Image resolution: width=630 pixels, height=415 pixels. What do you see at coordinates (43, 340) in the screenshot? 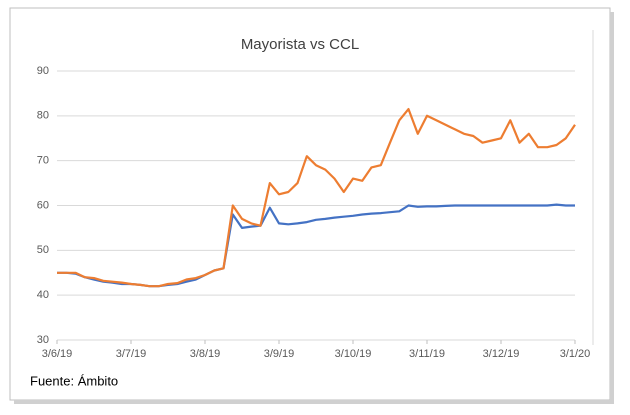
I see `y-tick-label: 30` at bounding box center [43, 340].